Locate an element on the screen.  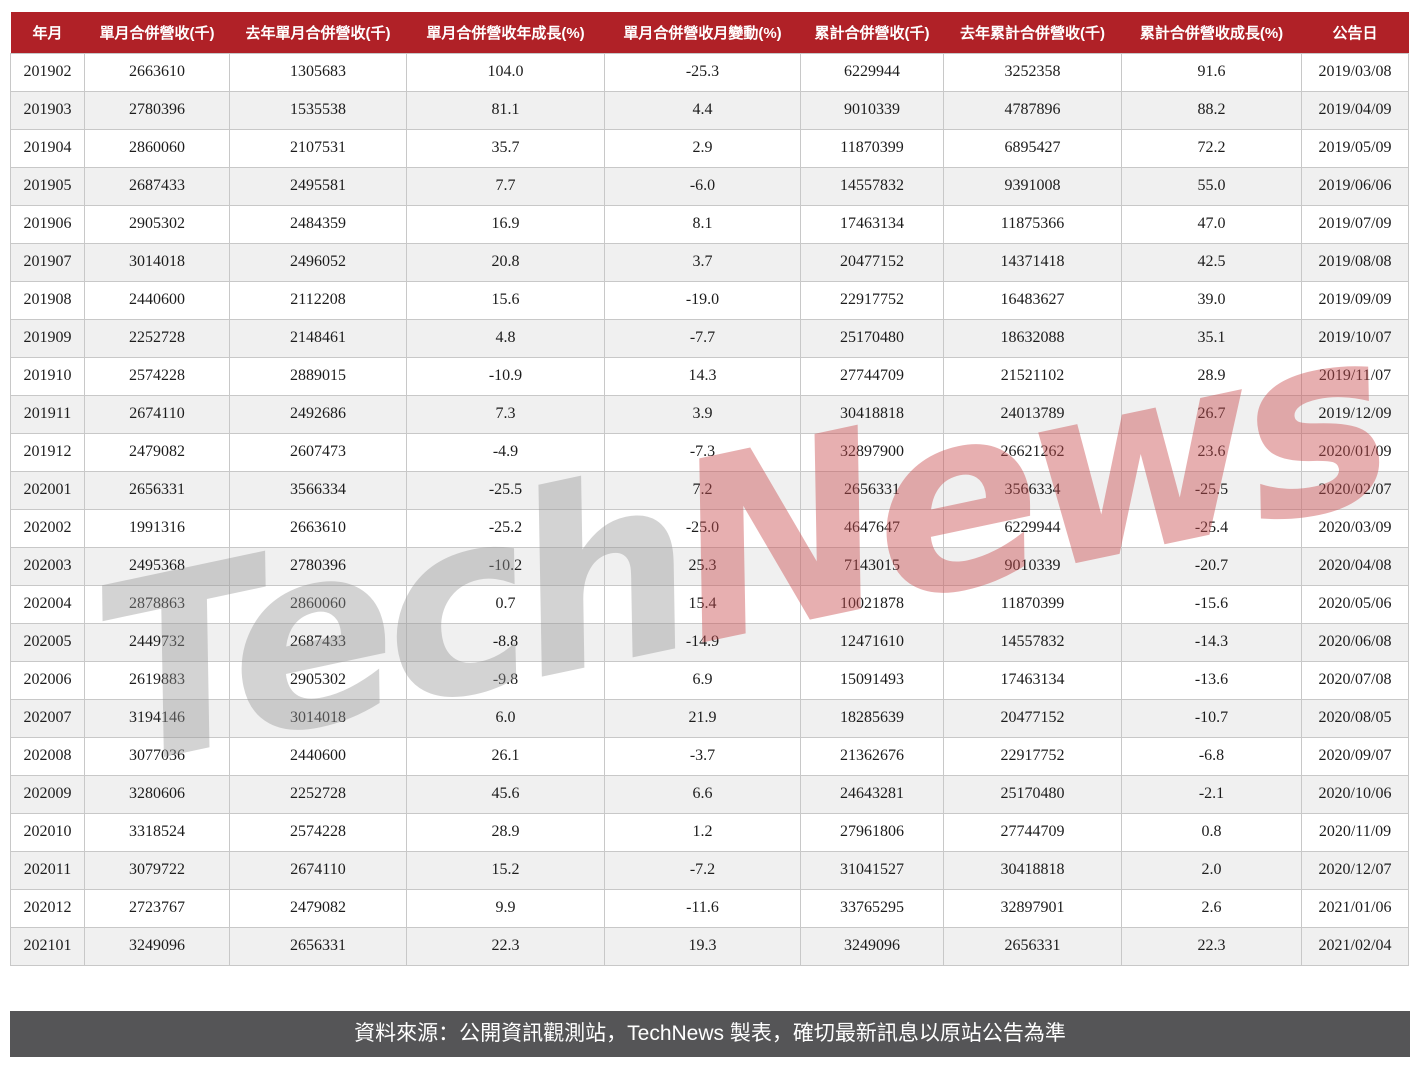
table-cell: 201907 is located at coordinates (47, 262).